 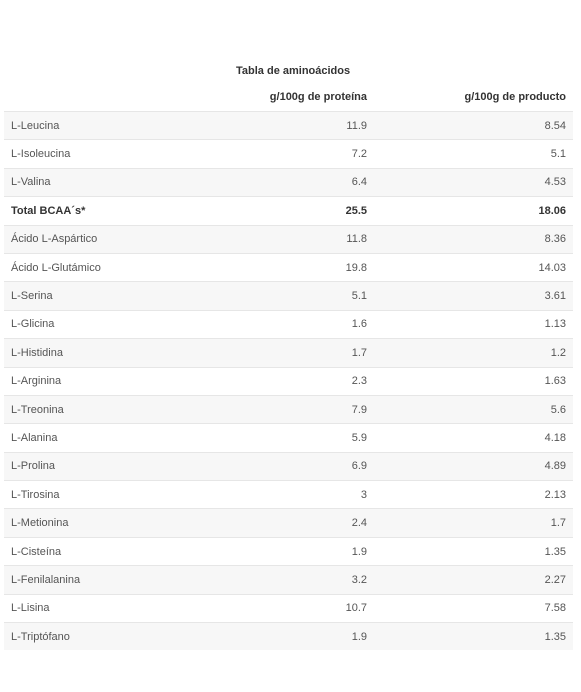 I want to click on cell-name: L-Lisina, so click(x=96, y=608).